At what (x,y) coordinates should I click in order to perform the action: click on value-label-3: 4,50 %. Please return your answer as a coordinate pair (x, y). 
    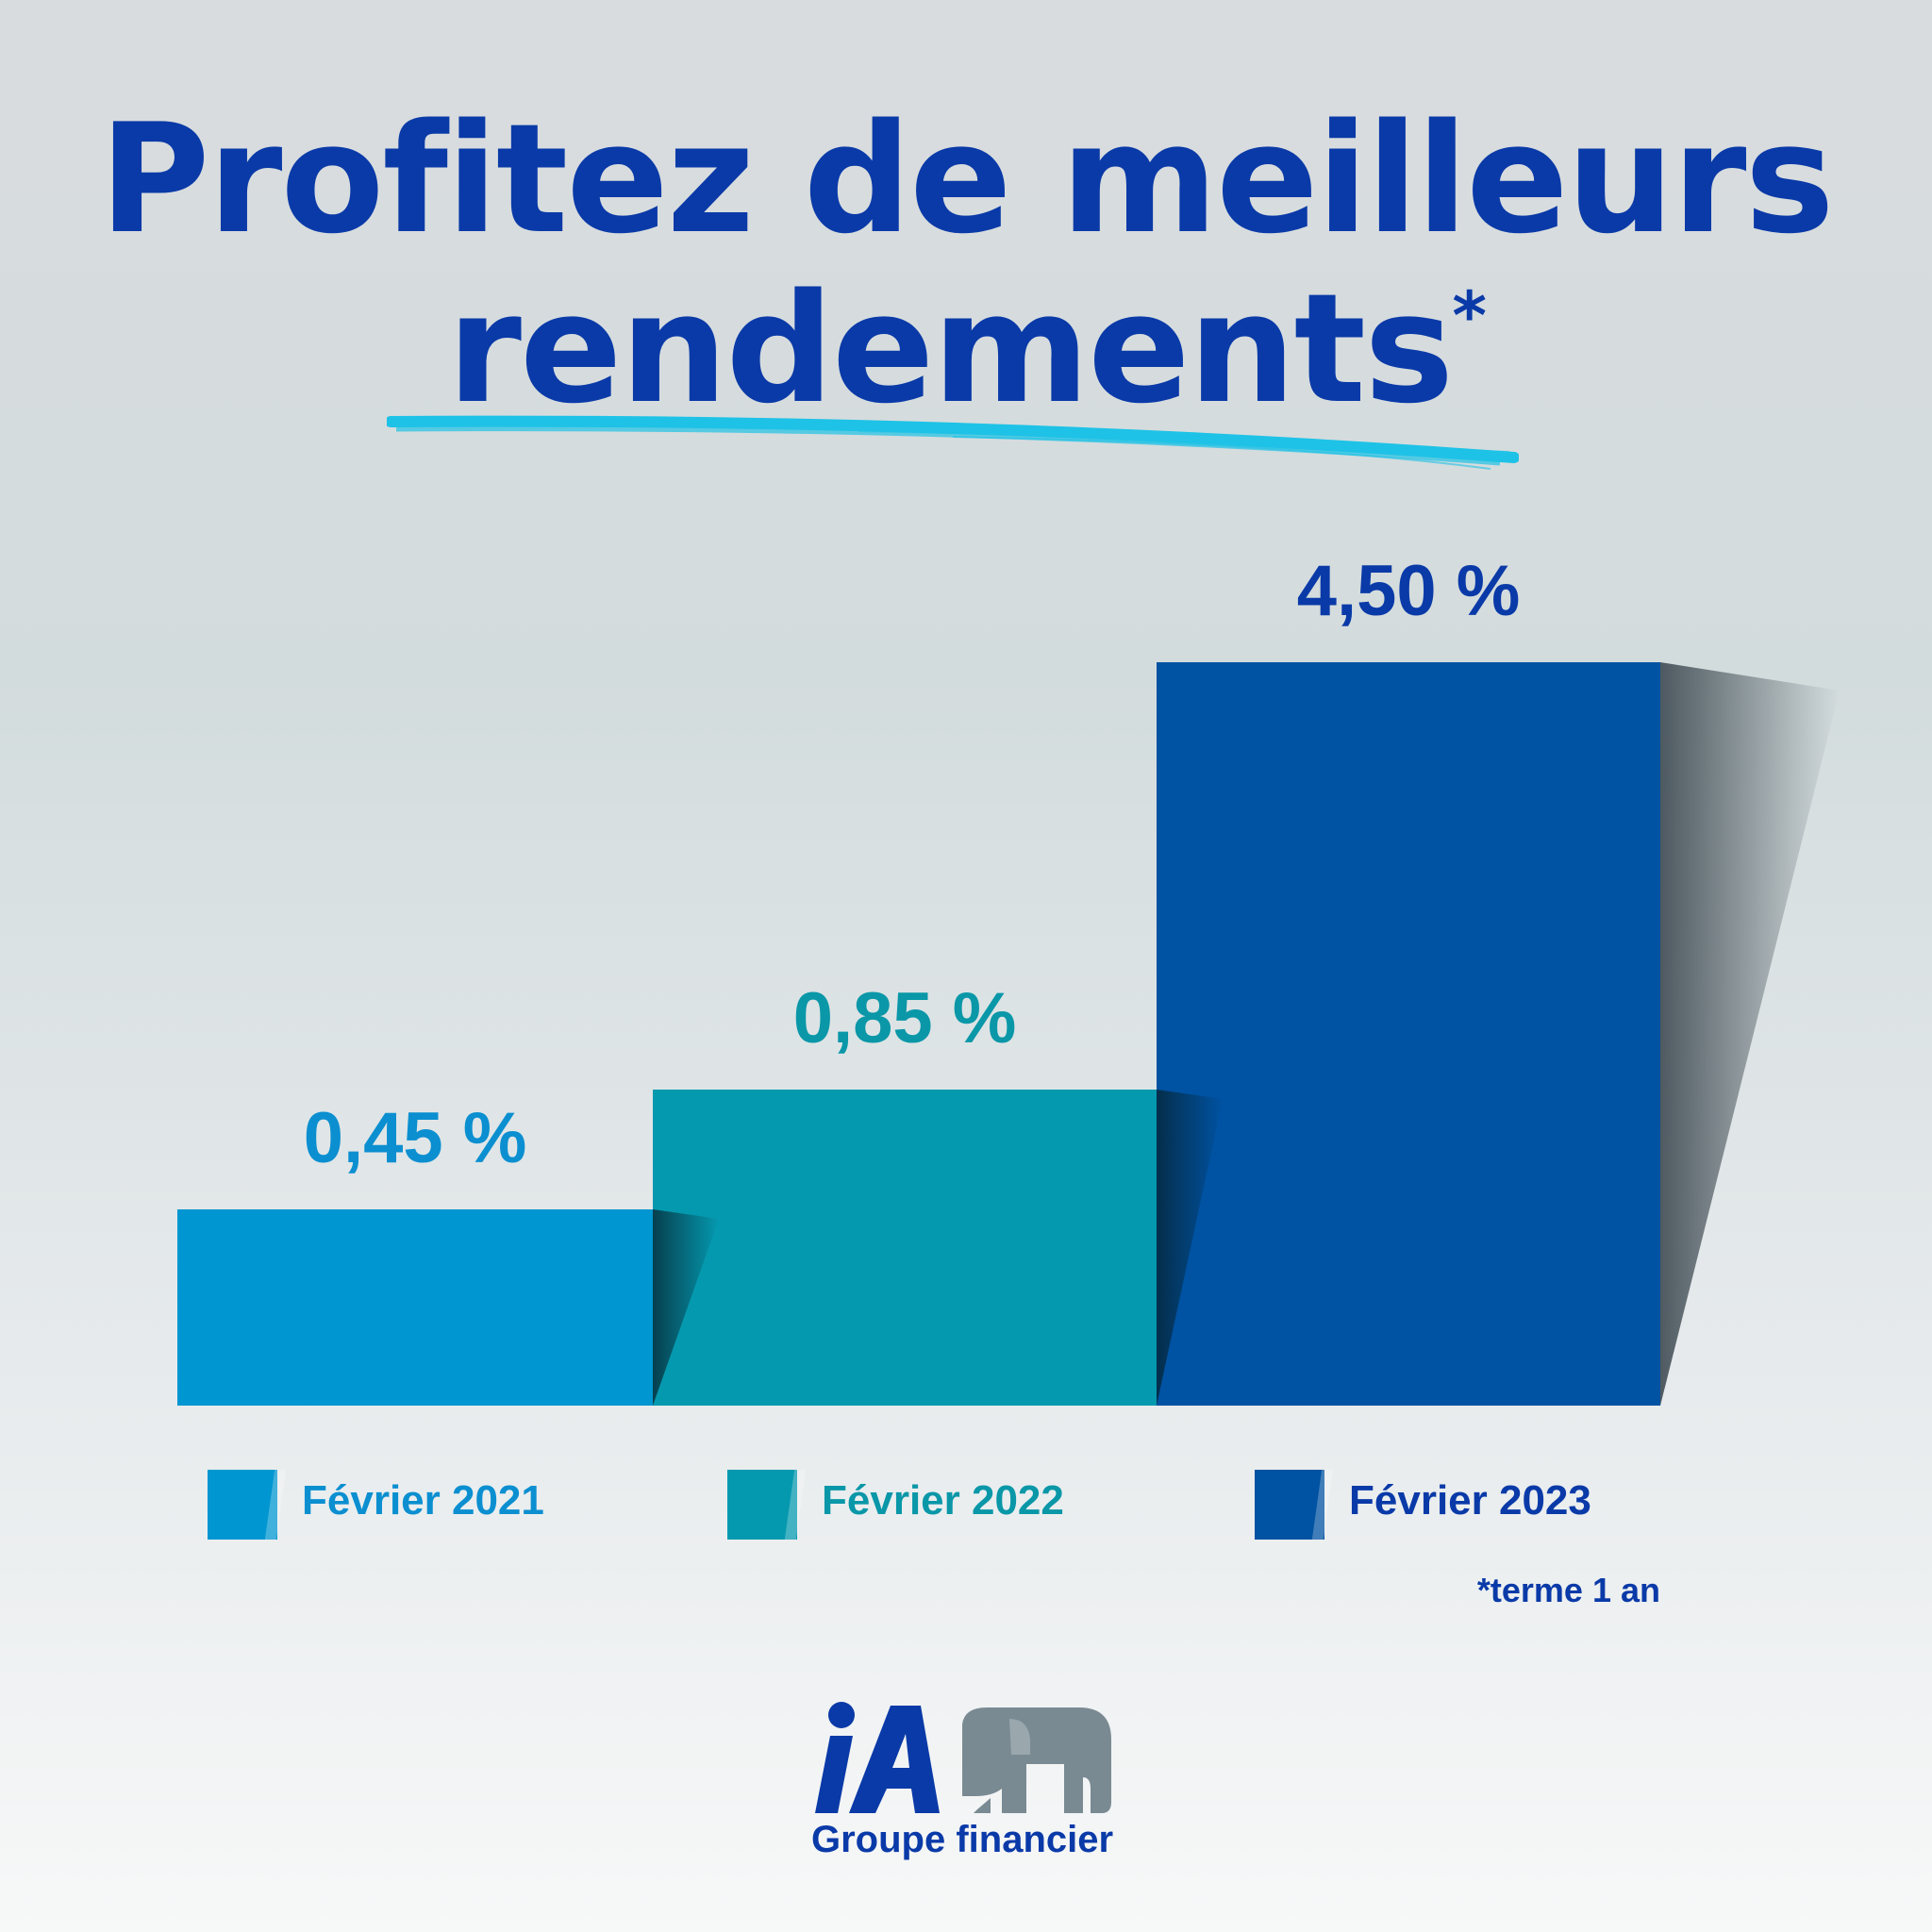
    Looking at the image, I should click on (1409, 591).